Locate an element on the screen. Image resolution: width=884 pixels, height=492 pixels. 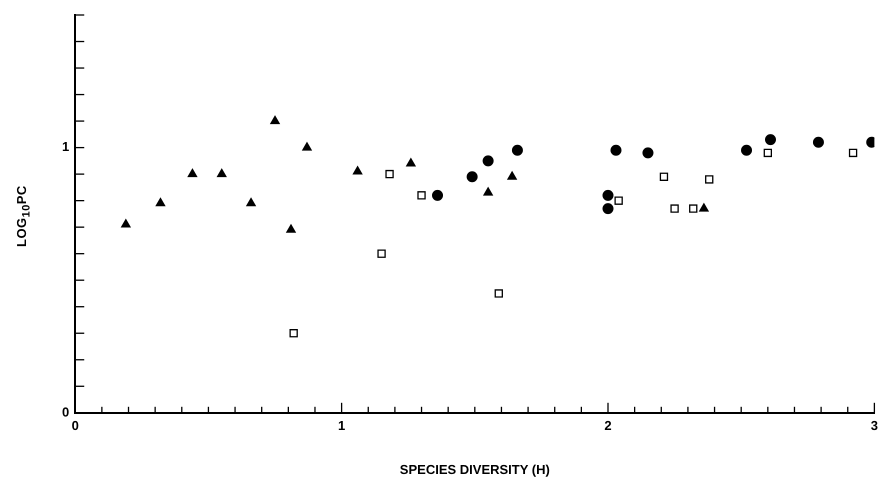
x-tick-label: 0 is located at coordinates (75, 426).